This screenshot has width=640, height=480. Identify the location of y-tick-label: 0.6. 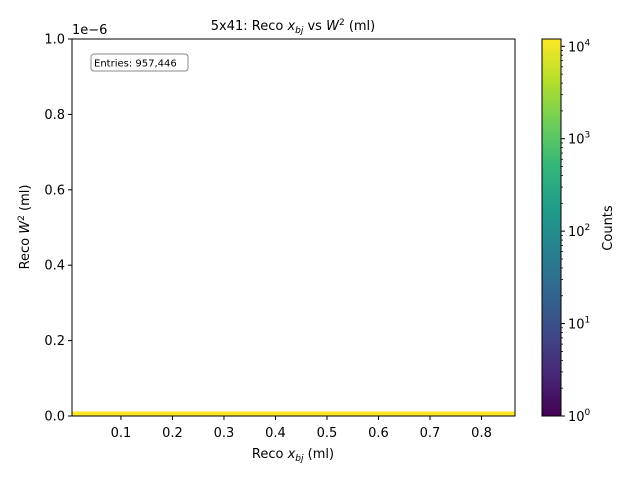
(54, 190).